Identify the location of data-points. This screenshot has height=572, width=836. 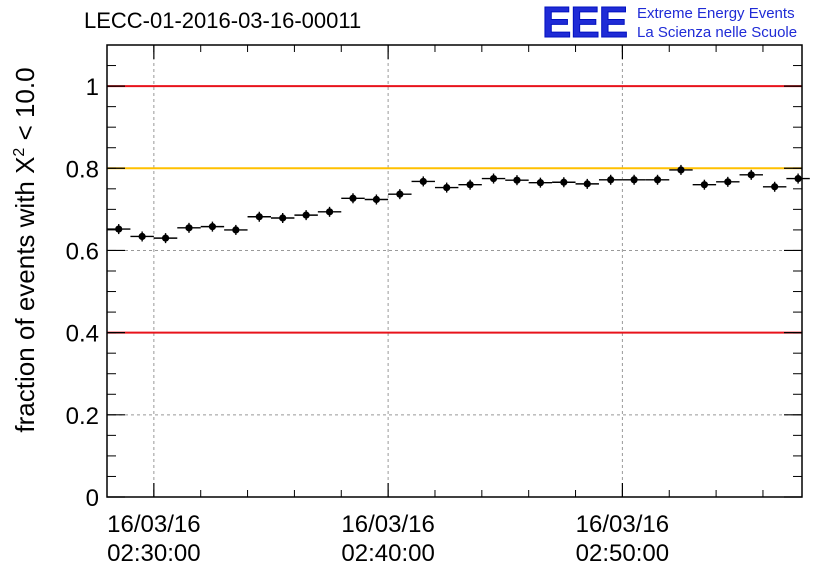
(458, 204).